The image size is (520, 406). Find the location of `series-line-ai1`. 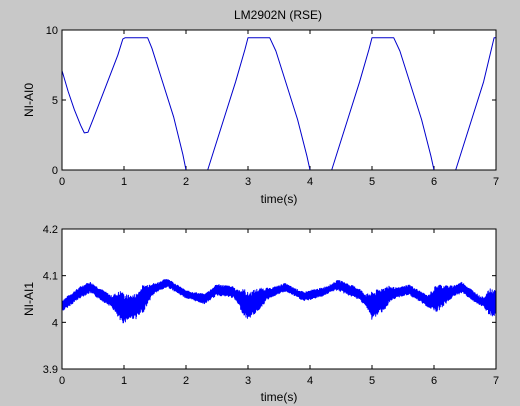

series-line-ai1 is located at coordinates (279, 301).